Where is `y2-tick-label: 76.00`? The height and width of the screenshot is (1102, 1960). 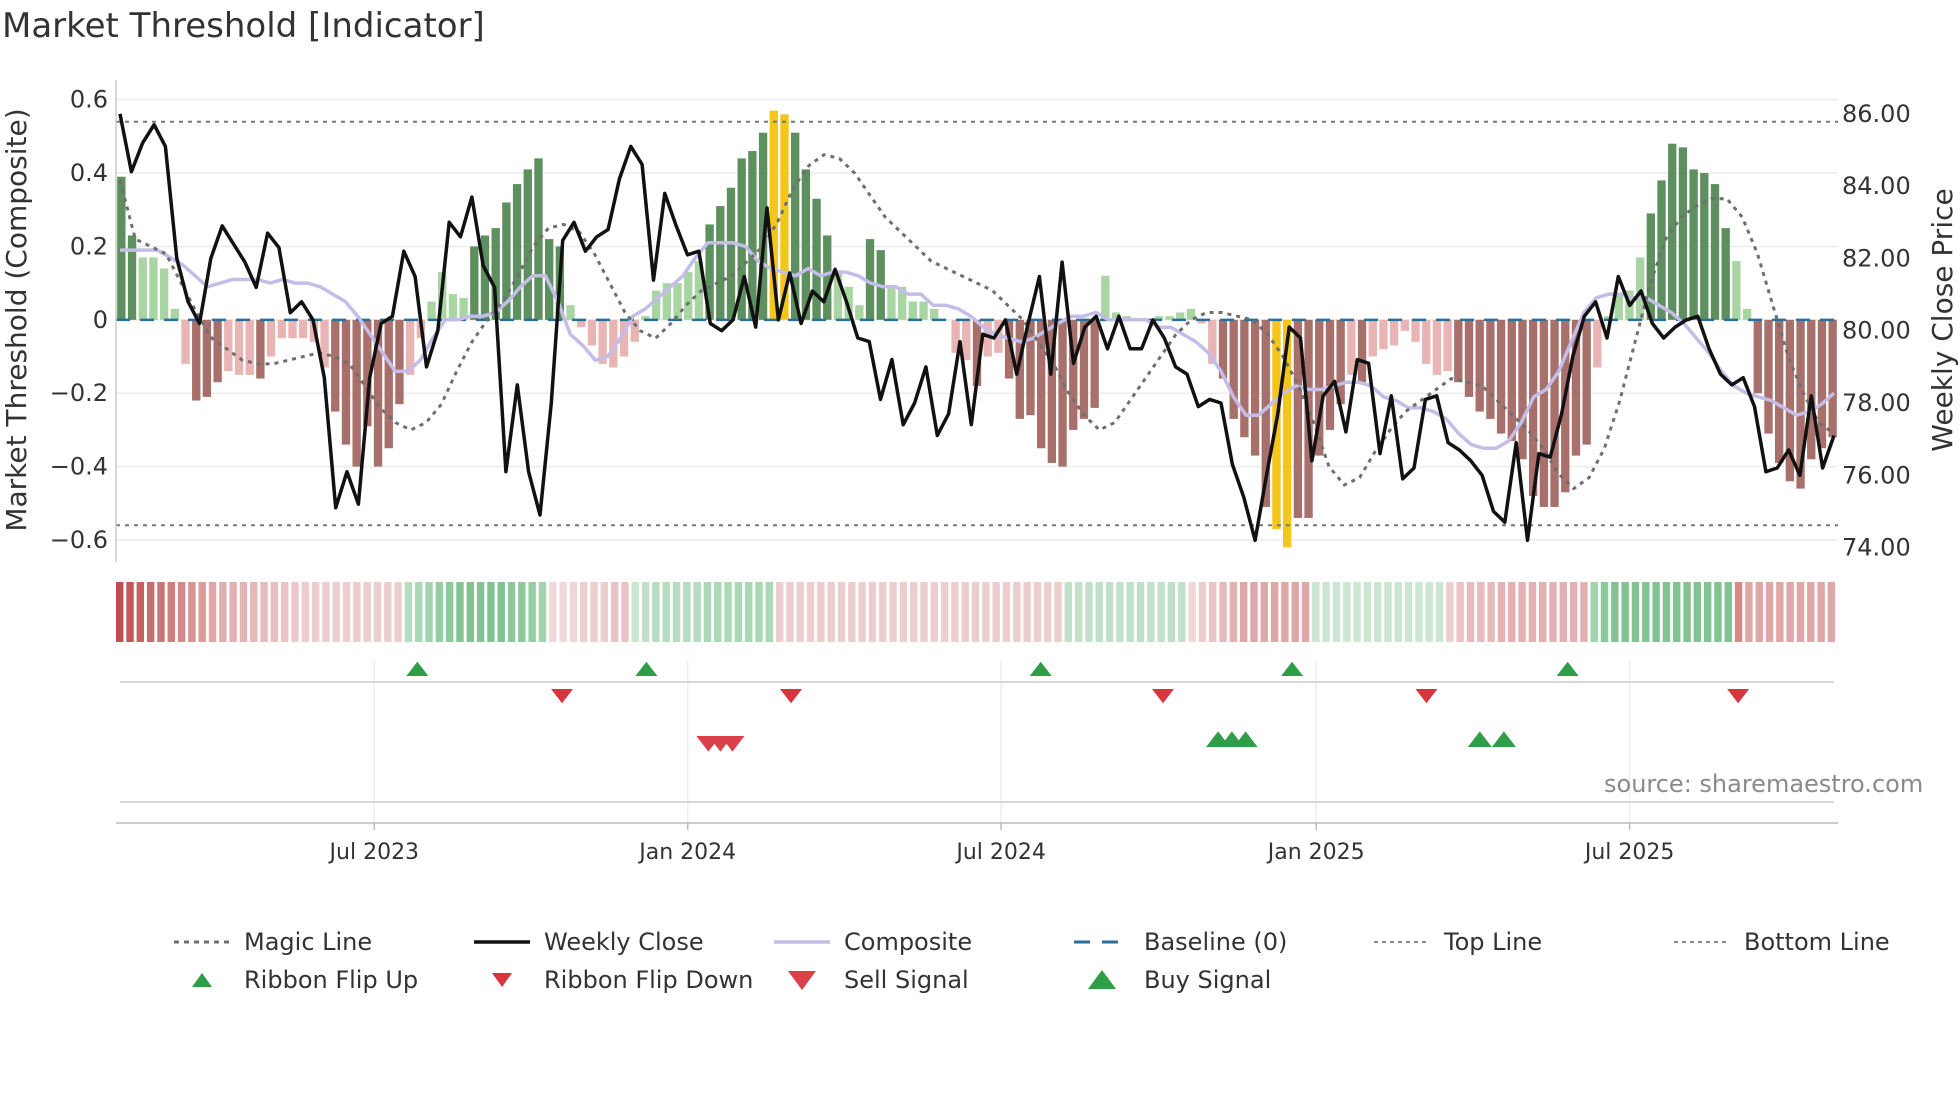
y2-tick-label: 76.00 is located at coordinates (1876, 475).